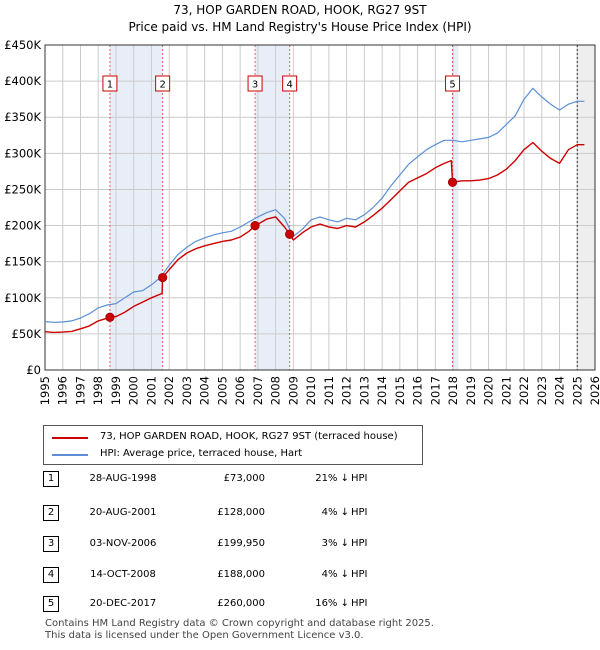 This screenshot has height=650, width=600. Describe the element at coordinates (51, 544) in the screenshot. I see `sale-number: 3` at that location.